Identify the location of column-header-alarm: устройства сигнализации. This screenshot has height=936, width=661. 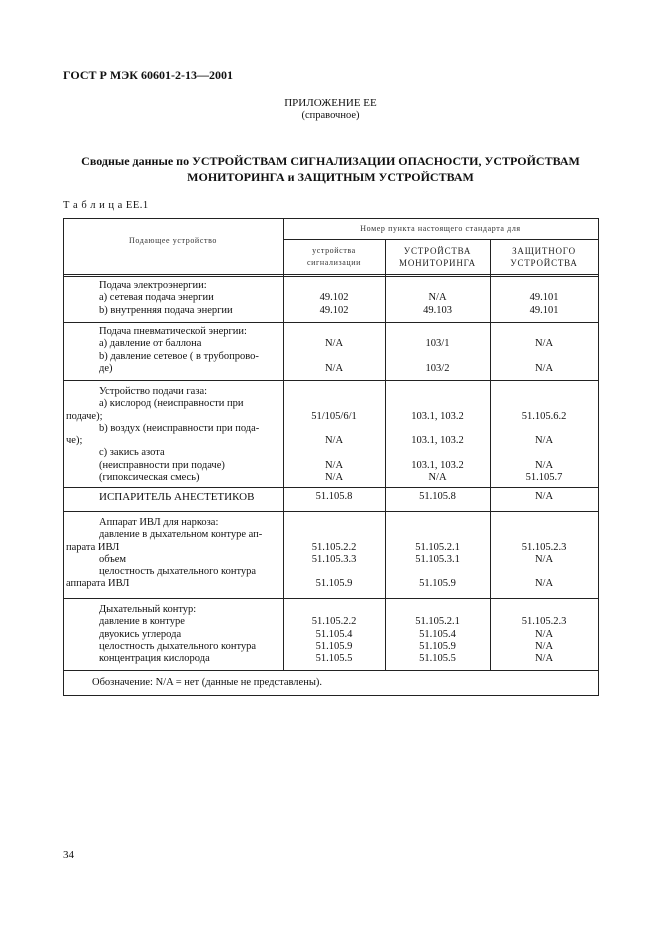
(334, 257).